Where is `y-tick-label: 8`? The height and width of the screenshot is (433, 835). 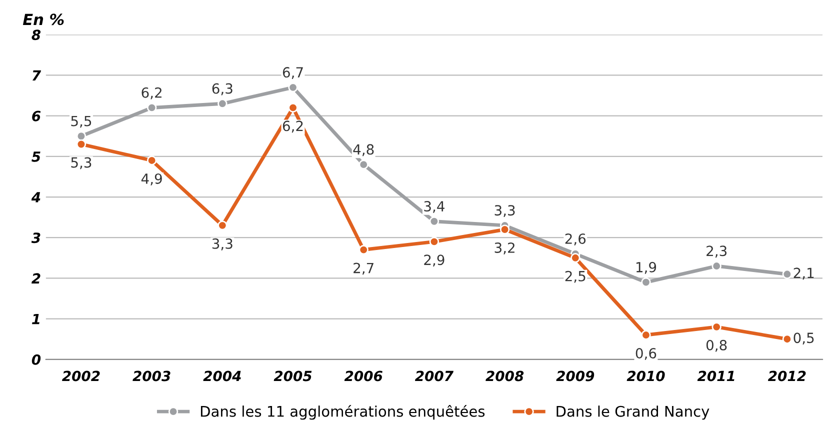 y-tick-label: 8 is located at coordinates (36, 35).